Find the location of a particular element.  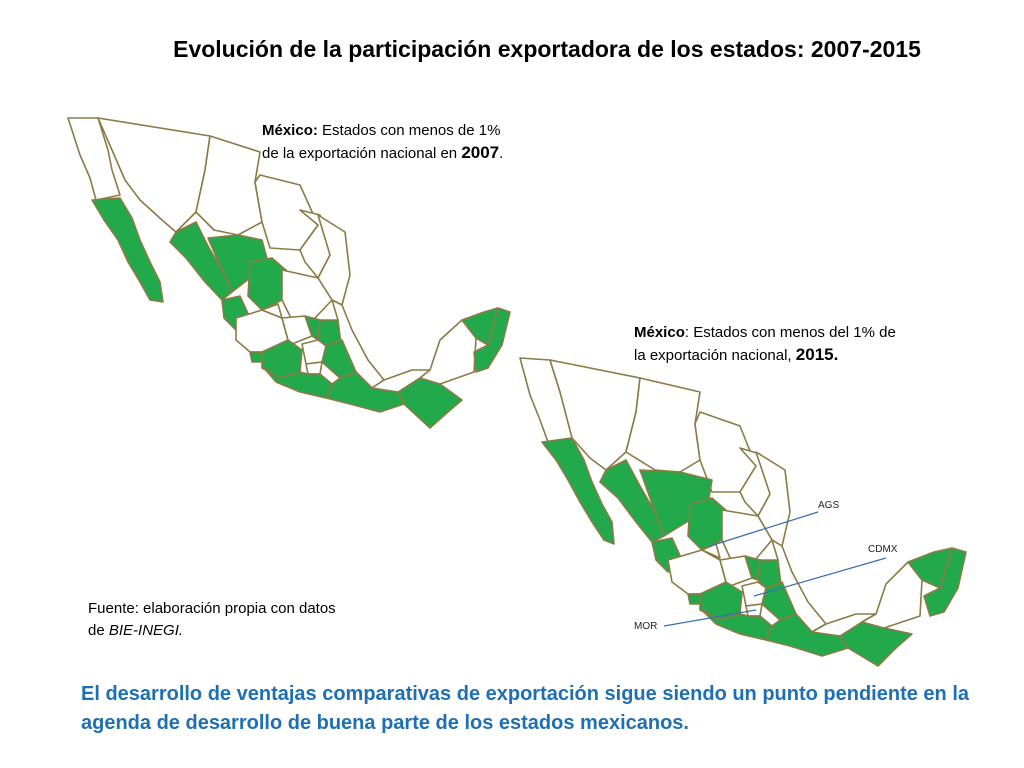

source-line-2-prefix: de is located at coordinates (98, 630).